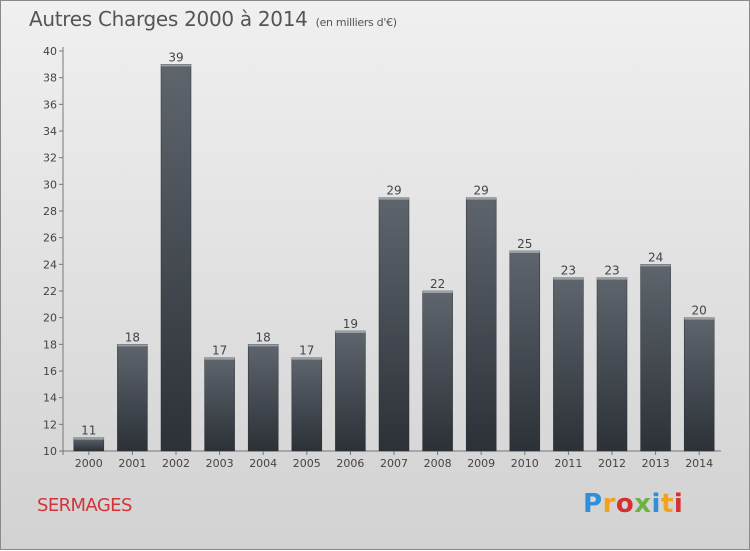  I want to click on bar-highlight-2006, so click(350, 332).